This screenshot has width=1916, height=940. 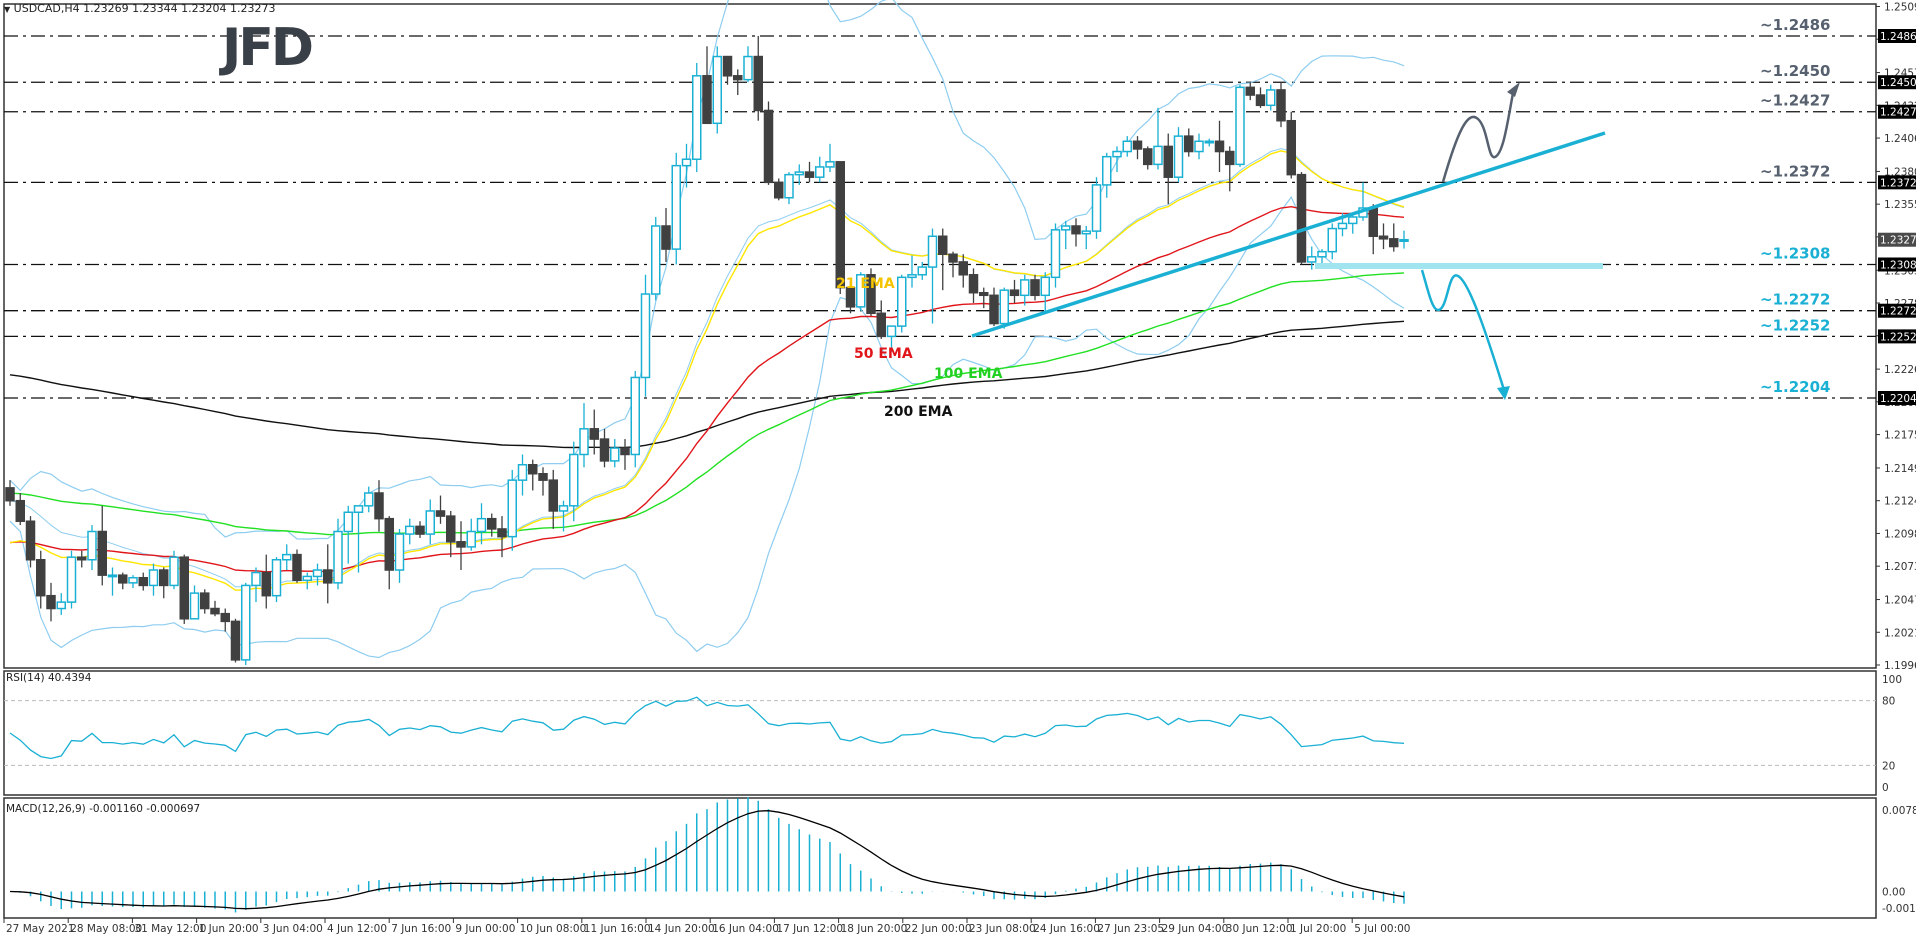 I want to click on bullish-scenario-arrow, so click(x=1478, y=135).